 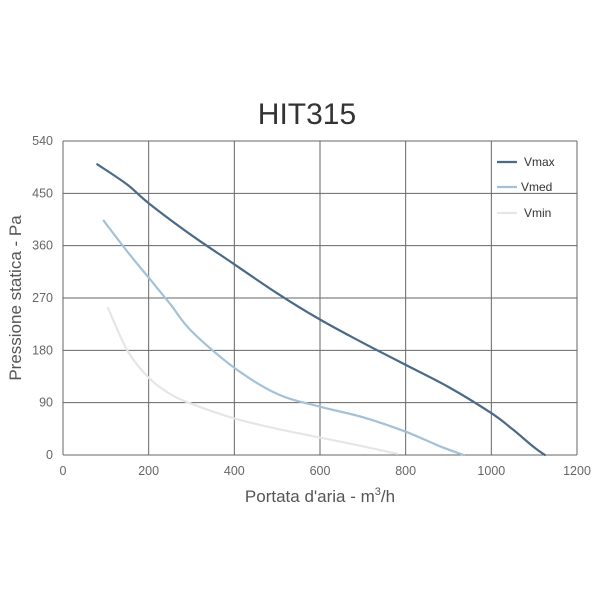 I want to click on legend-label-vmed: Vmed, so click(x=536, y=187).